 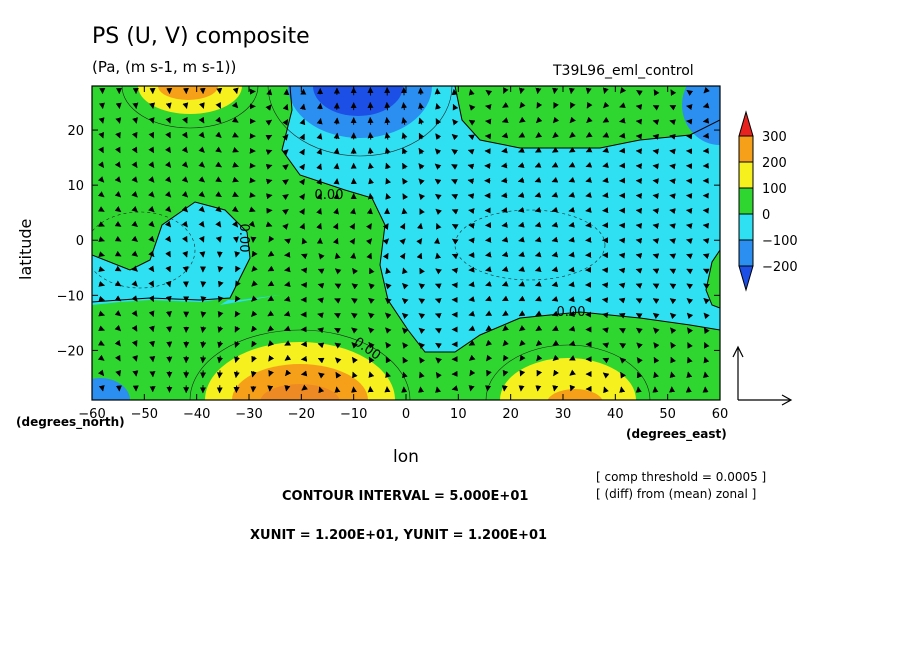 I want to click on colorbar-label: 100, so click(x=774, y=189).